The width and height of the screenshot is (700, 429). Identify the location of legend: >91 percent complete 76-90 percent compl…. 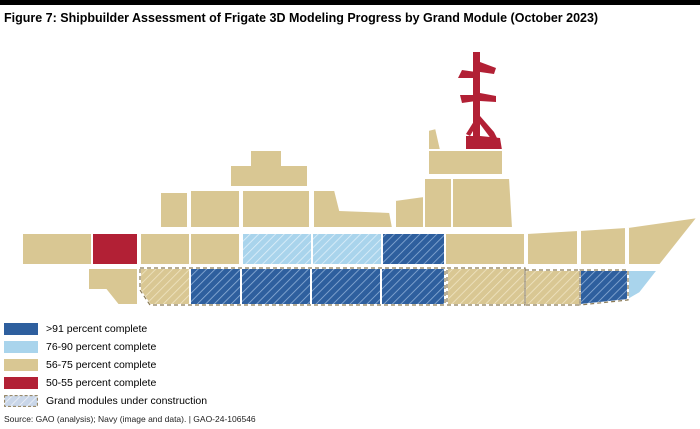
(105, 365).